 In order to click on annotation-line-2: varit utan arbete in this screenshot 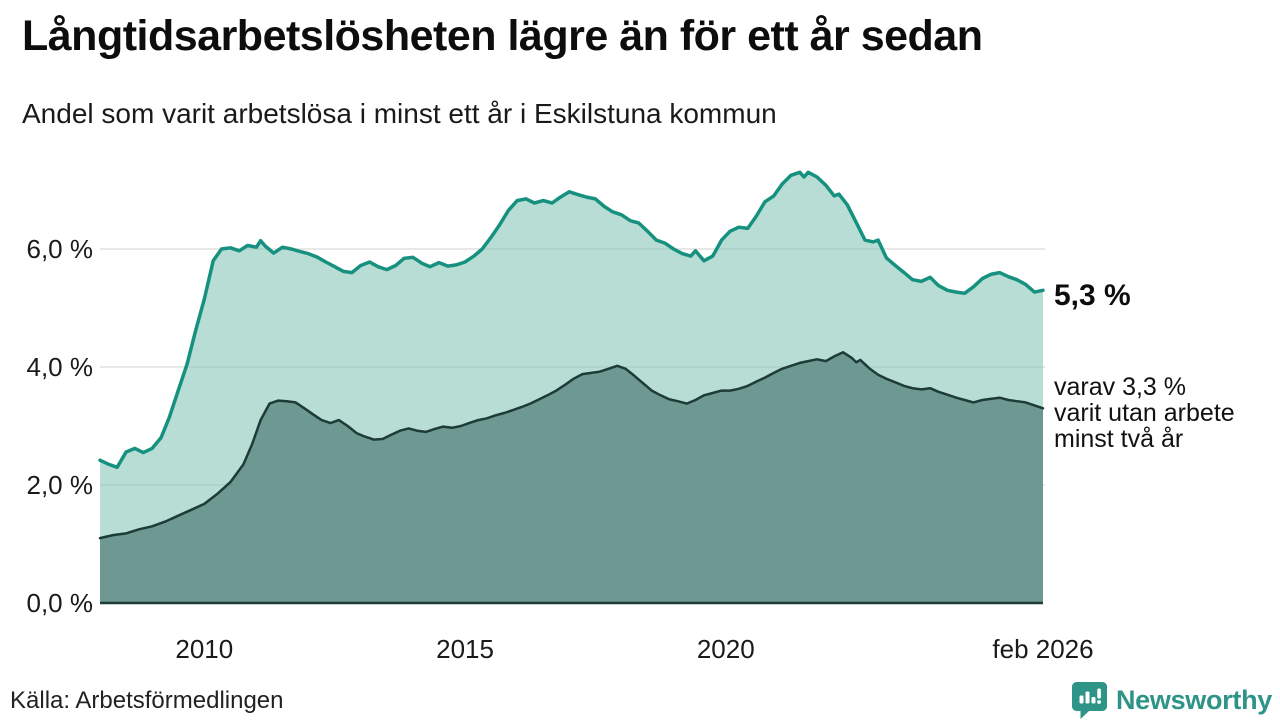, I will do `click(1144, 413)`.